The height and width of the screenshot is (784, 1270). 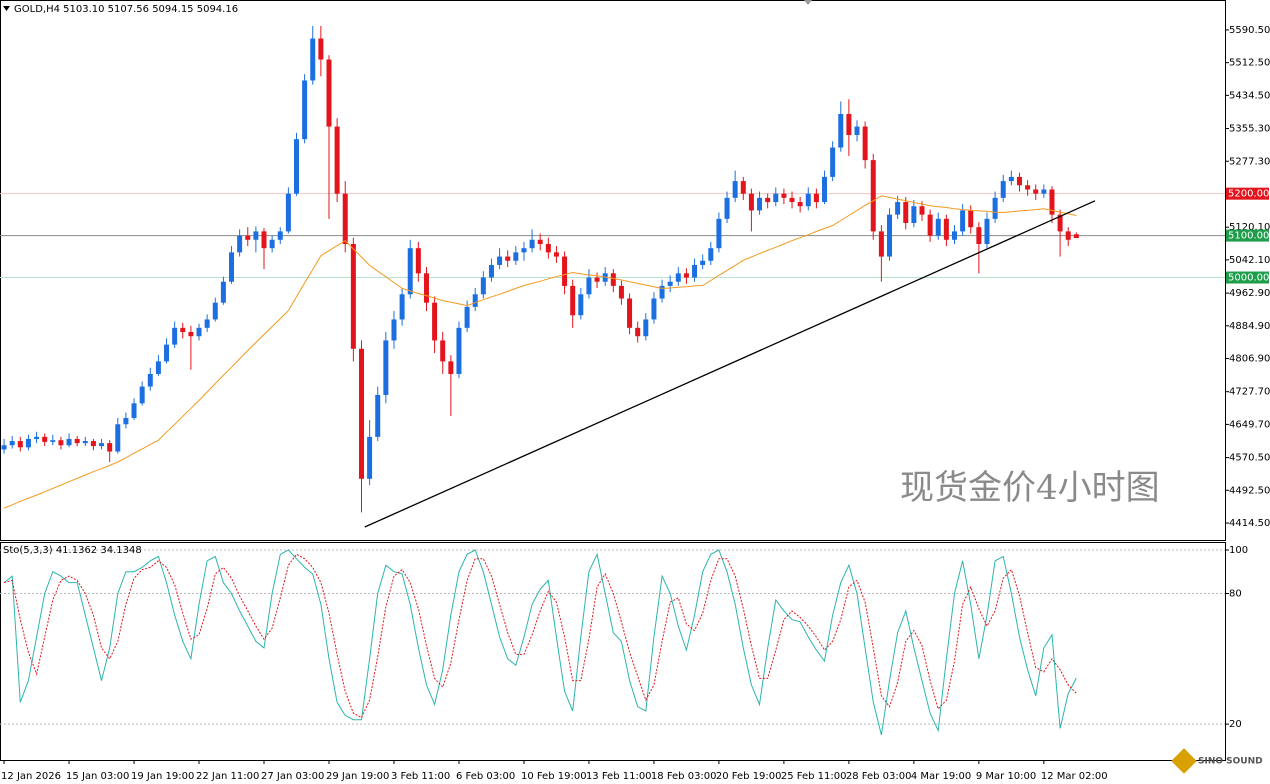 I want to click on y-tick-label: 5434.50, so click(x=1249, y=95).